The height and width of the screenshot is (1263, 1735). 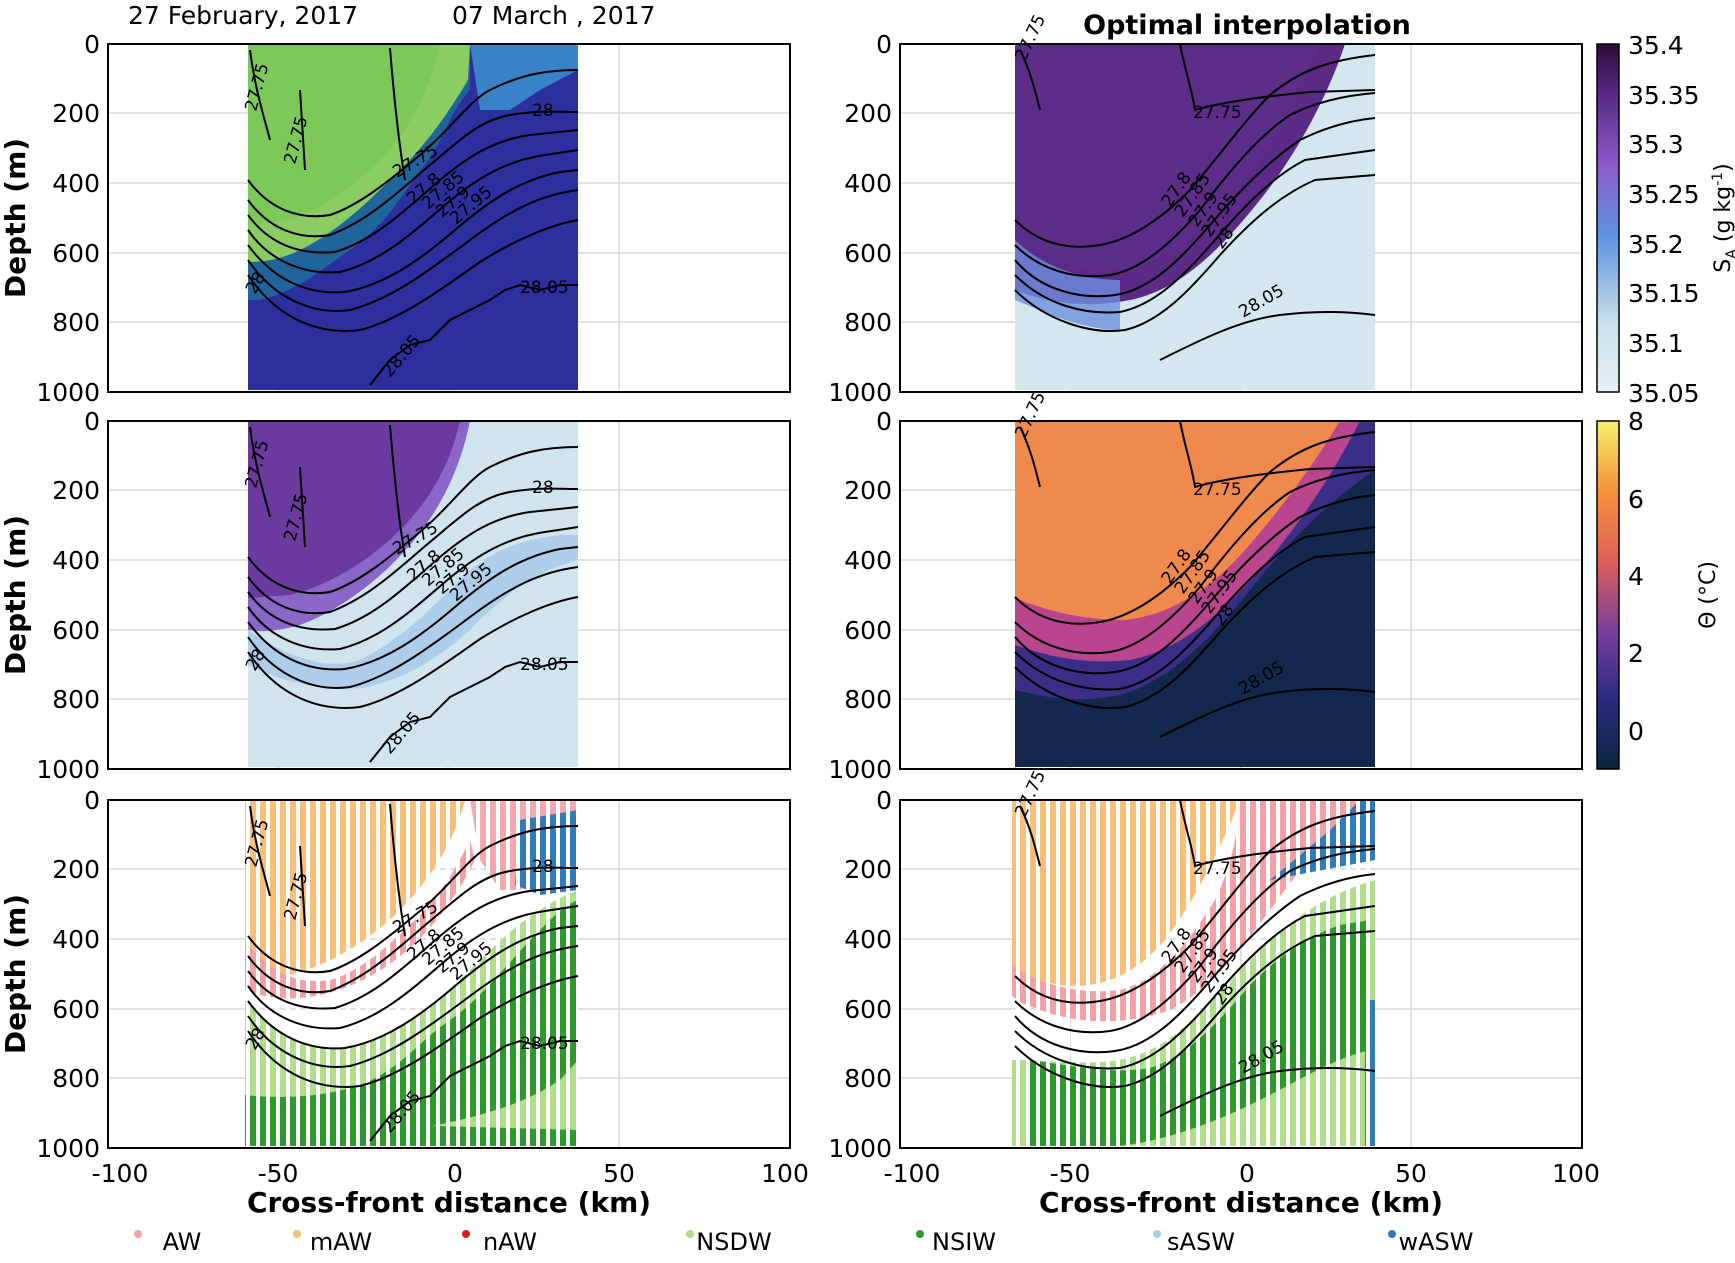 I want to click on legend-marker-naw, so click(x=466, y=1234).